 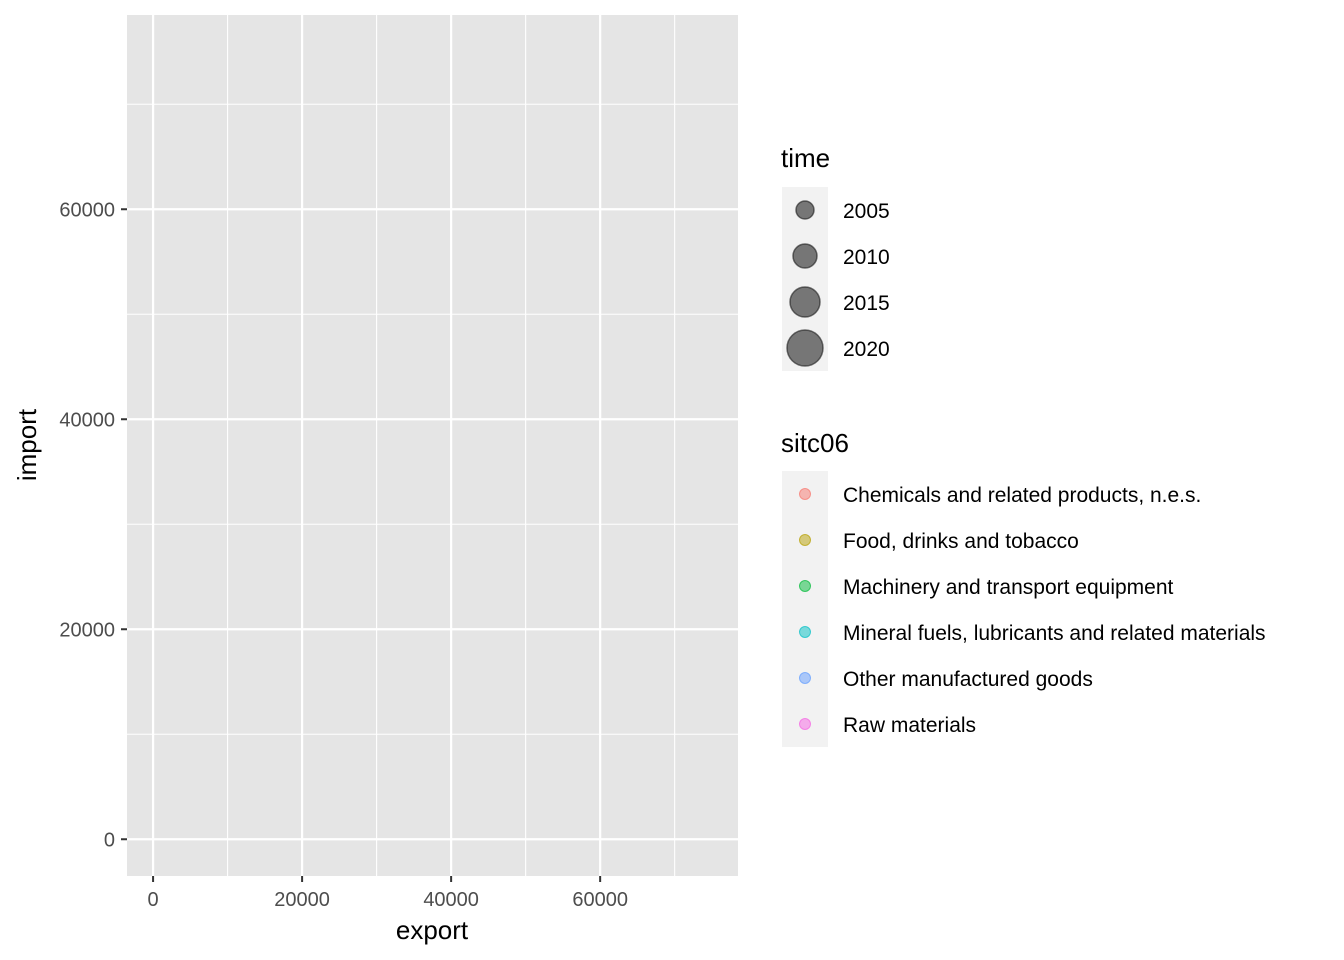 What do you see at coordinates (909, 725) in the screenshot?
I see `legend-label-sitc06: Raw materials` at bounding box center [909, 725].